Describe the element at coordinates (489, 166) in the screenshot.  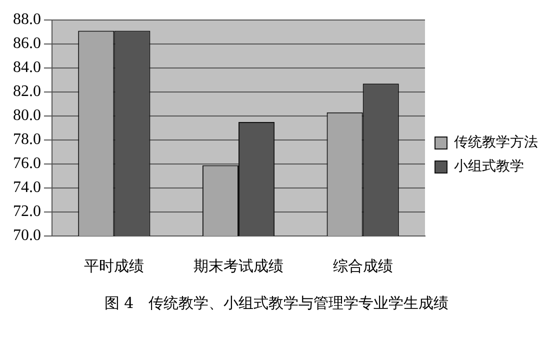
I see `legend-label: 小组式教学` at that location.